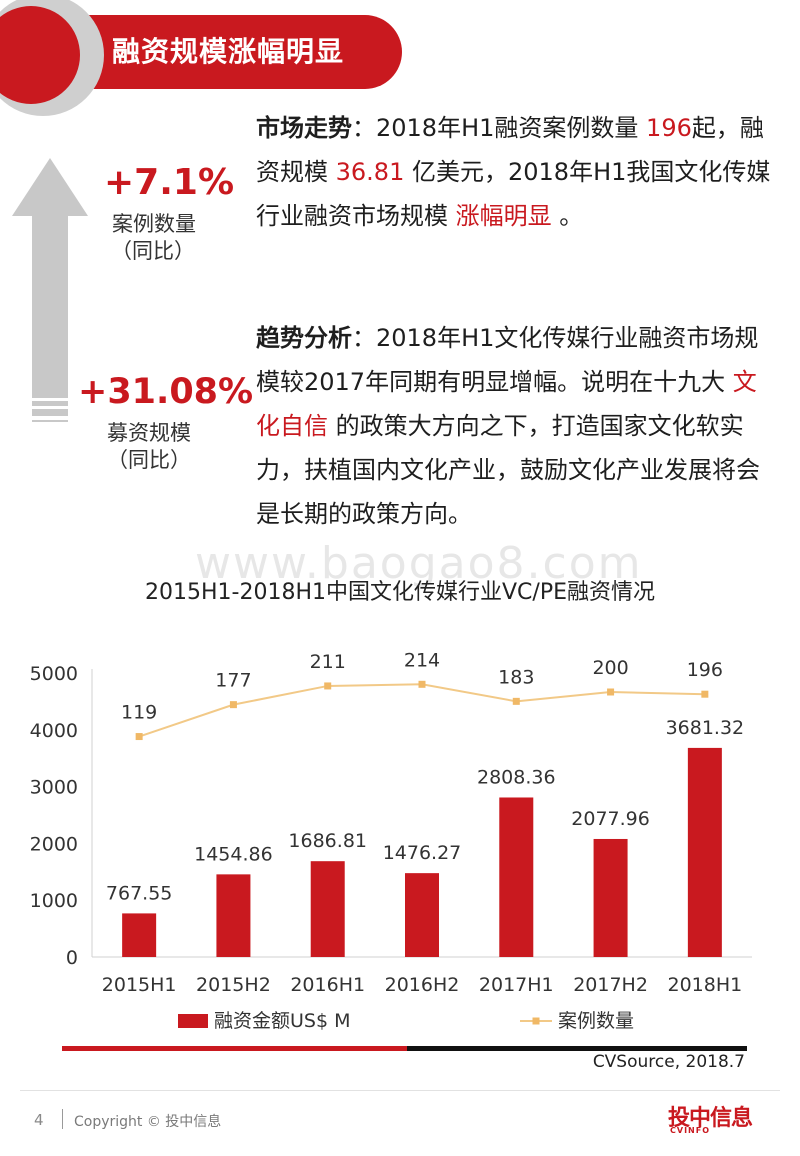 The width and height of the screenshot is (800, 1156). What do you see at coordinates (233, 681) in the screenshot?
I see `line-data-label: 177` at bounding box center [233, 681].